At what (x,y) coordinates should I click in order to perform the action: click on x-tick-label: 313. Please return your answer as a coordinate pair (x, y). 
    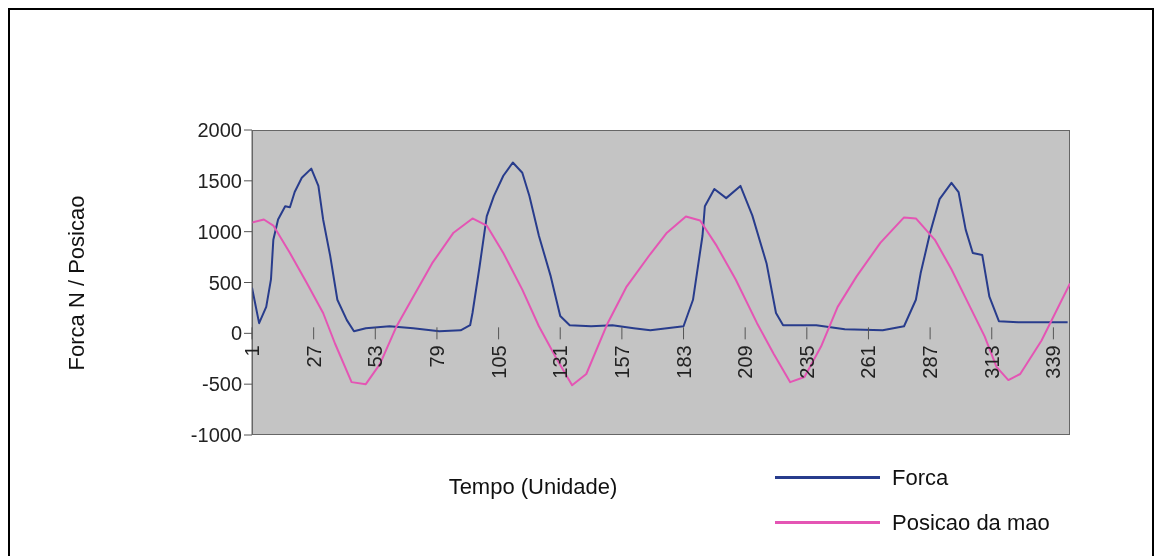
    Looking at the image, I should click on (991, 362).